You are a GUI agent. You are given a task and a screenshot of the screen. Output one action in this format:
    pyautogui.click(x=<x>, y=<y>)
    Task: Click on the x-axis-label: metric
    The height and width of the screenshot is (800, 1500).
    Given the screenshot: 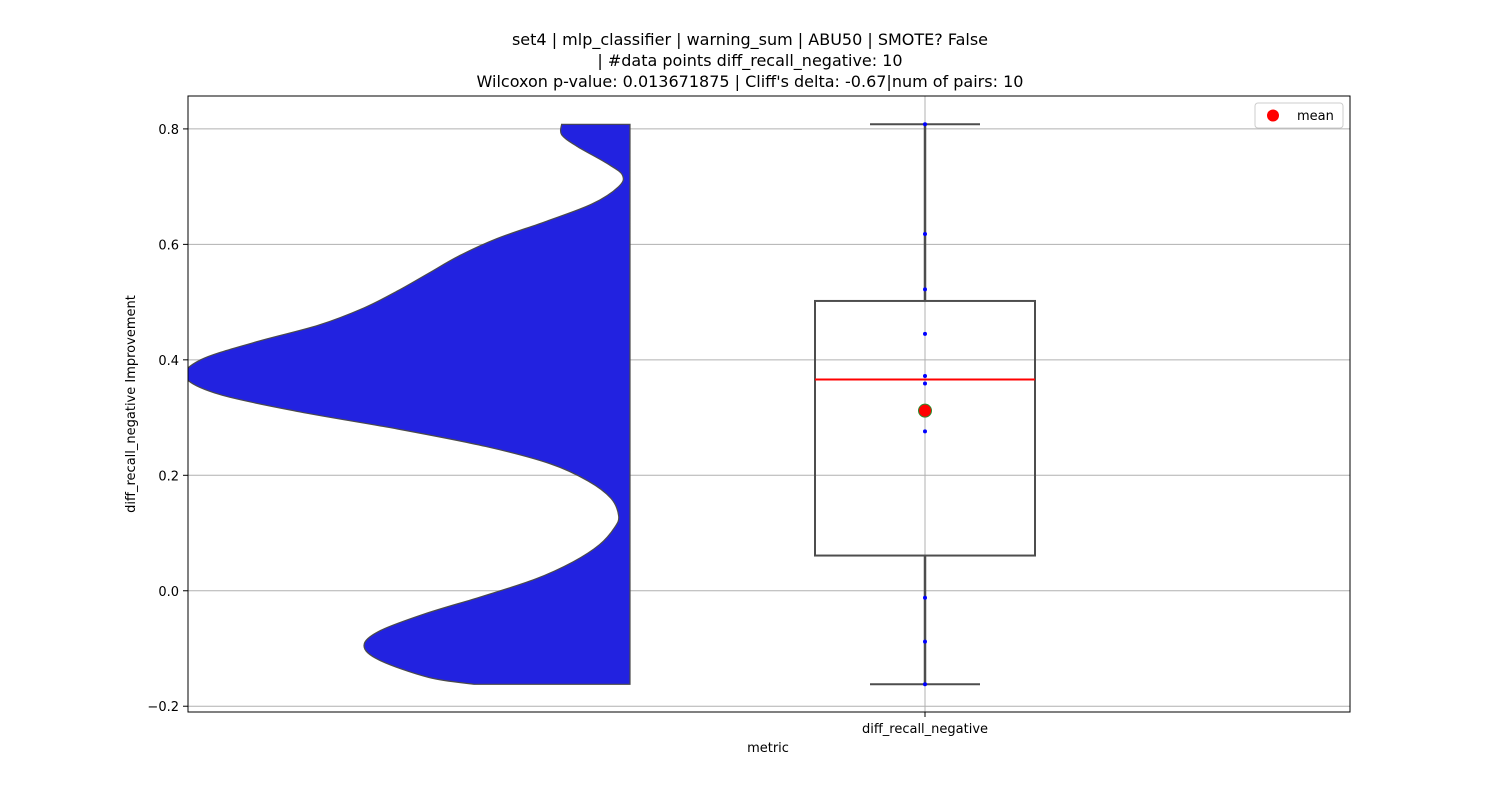 What is the action you would take?
    pyautogui.click(x=768, y=748)
    